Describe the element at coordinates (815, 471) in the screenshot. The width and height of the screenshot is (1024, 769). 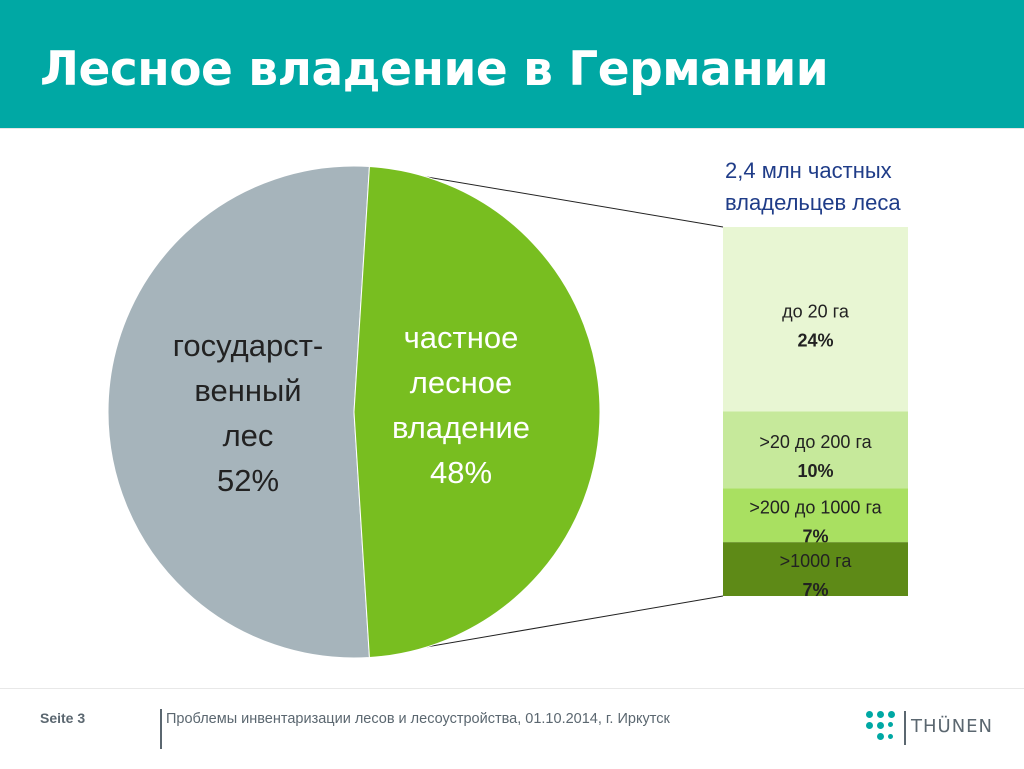
I see `bar-segment-20-200-value: 10%` at that location.